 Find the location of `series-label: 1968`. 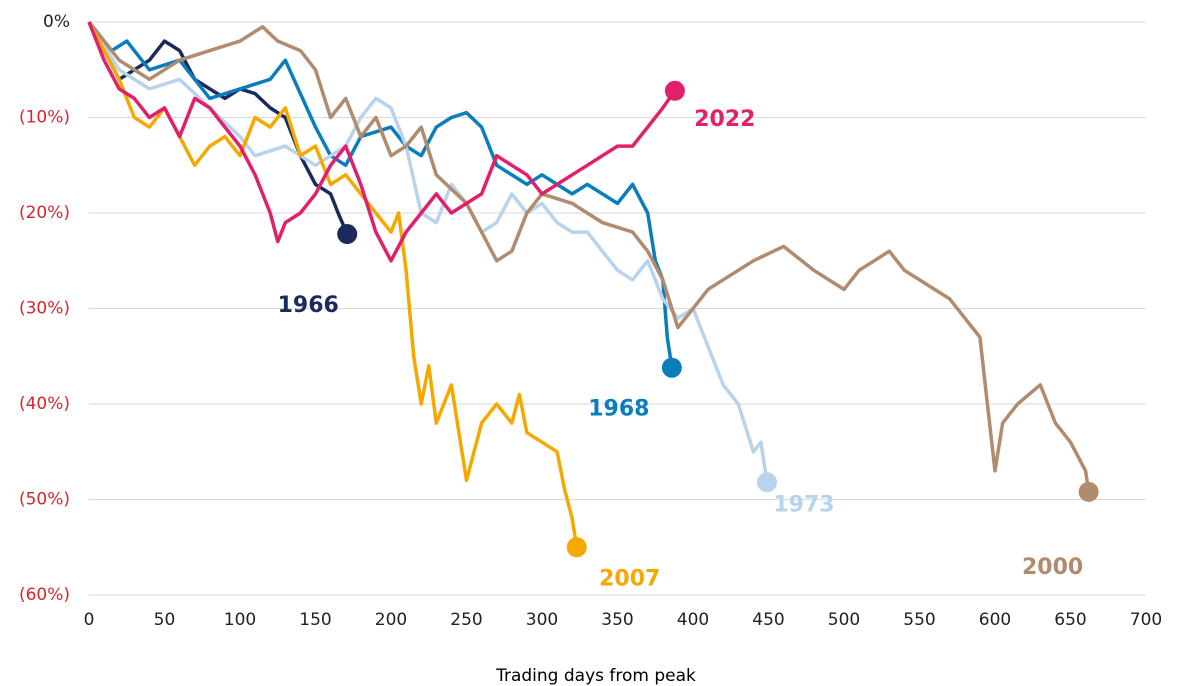

series-label: 1968 is located at coordinates (618, 409).